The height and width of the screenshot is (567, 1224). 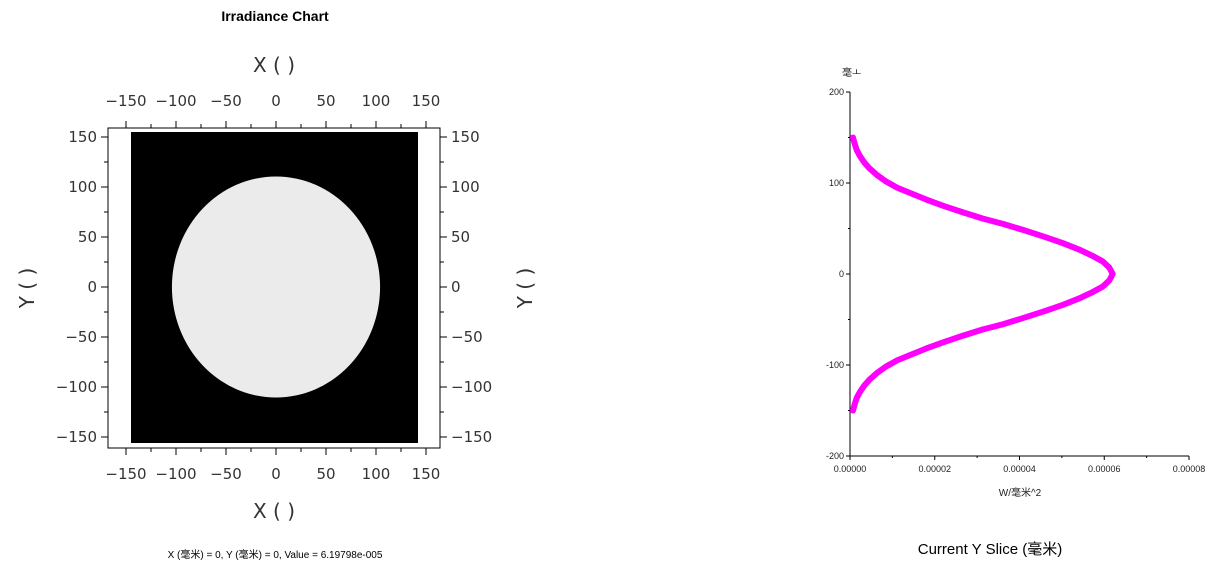 What do you see at coordinates (82, 137) in the screenshot?
I see `y-tick-label-left: 150` at bounding box center [82, 137].